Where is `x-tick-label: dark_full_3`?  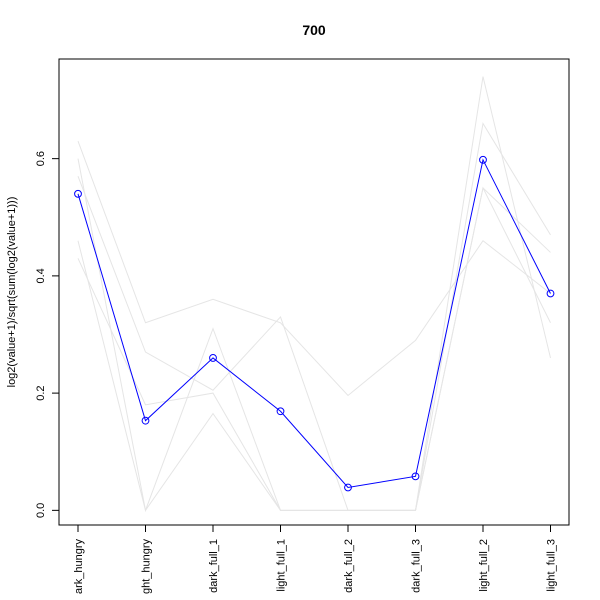 x-tick-label: dark_full_3 is located at coordinates (417, 566).